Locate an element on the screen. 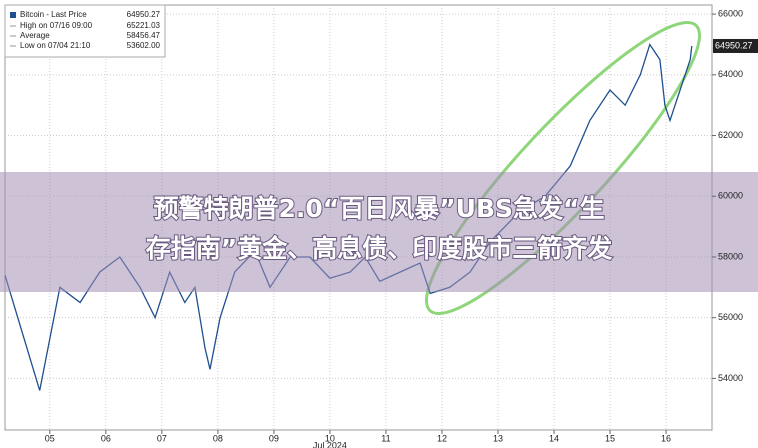  y-tick-label: 56000 is located at coordinates (730, 317).